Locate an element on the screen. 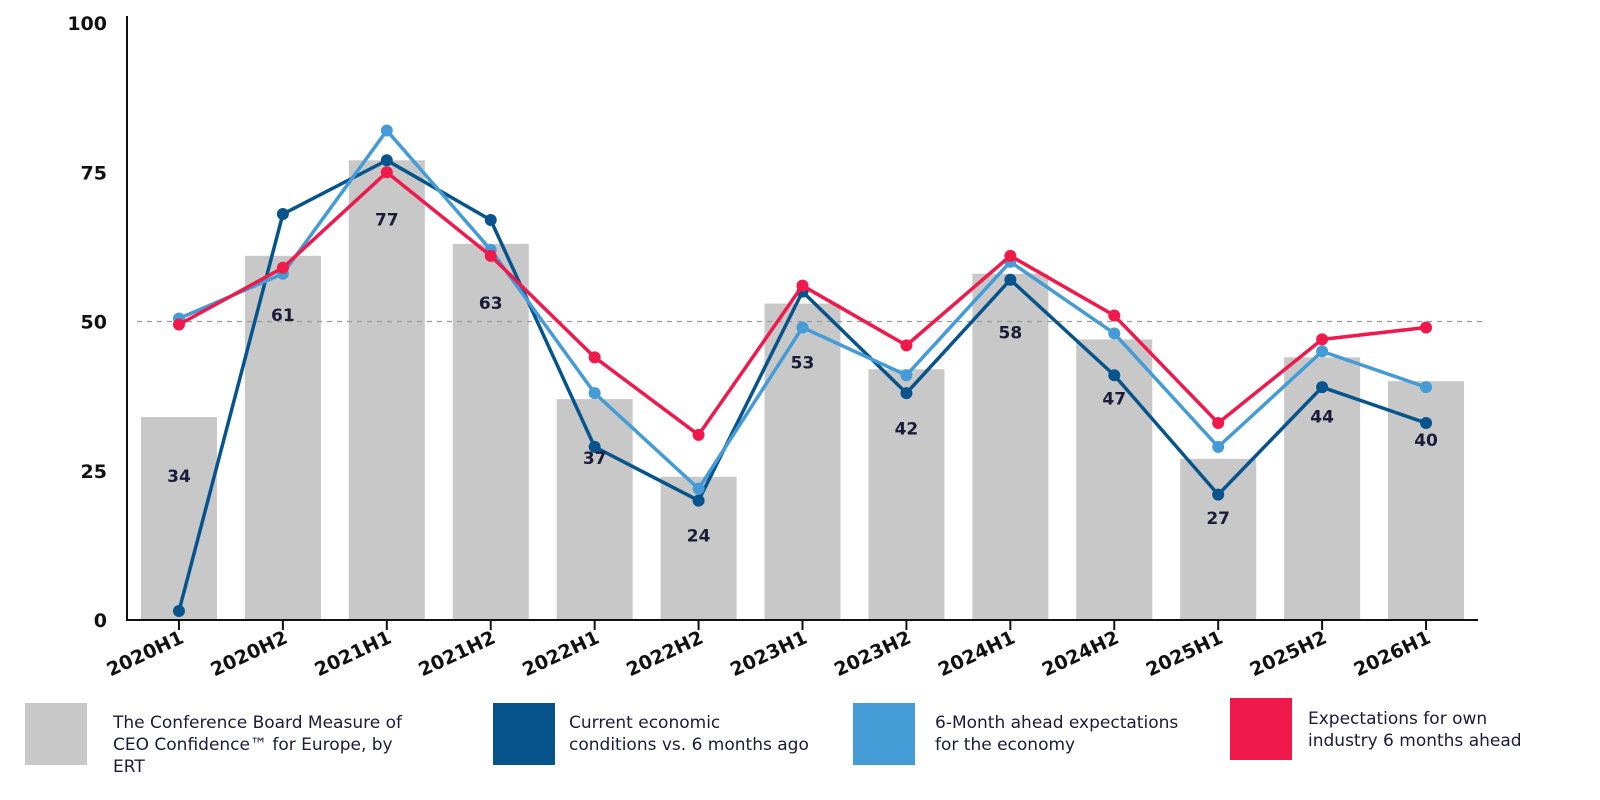  x-tick-label-2025h2: 2025H2 is located at coordinates (1289, 654).